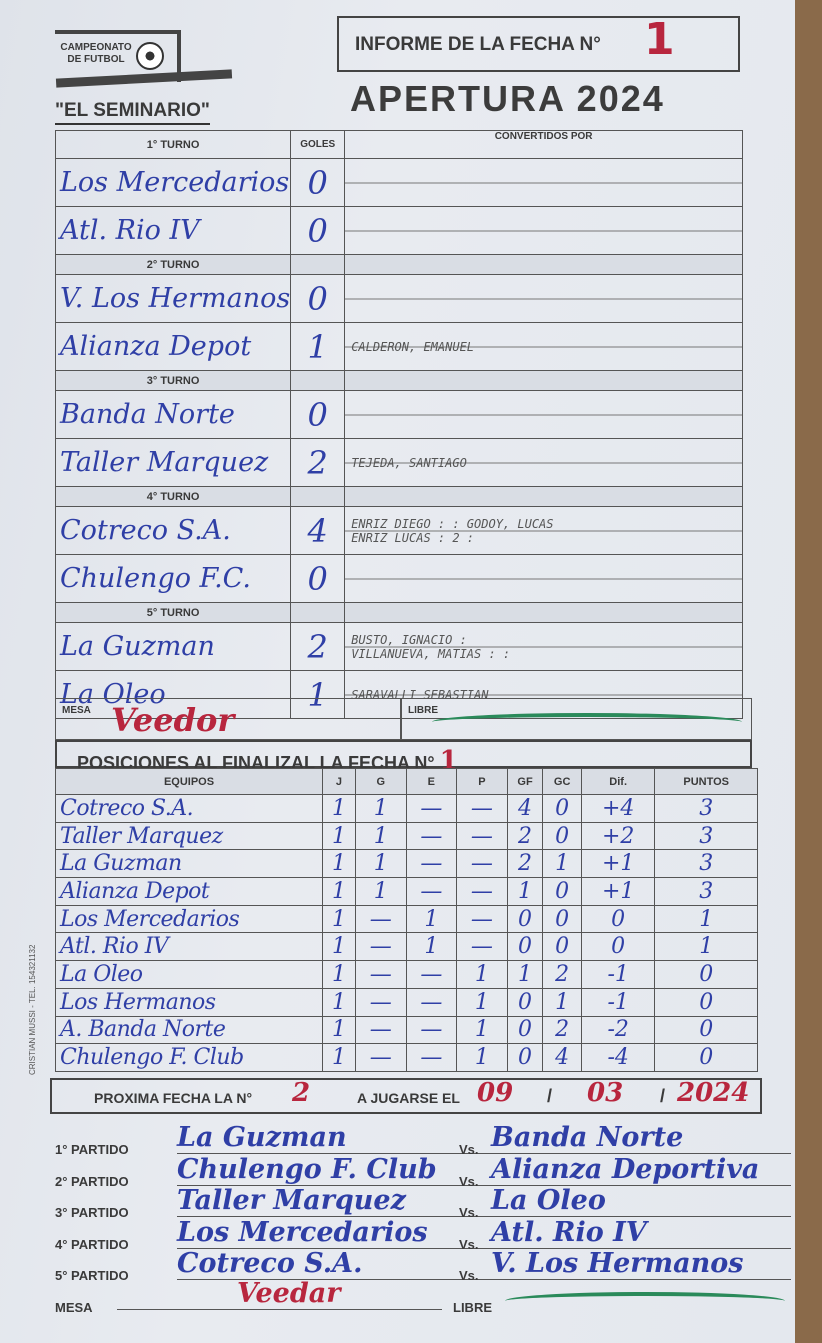 This screenshot has width=822, height=1343. Describe the element at coordinates (173, 462) in the screenshot. I see `team-name: Taller Marquez` at that location.